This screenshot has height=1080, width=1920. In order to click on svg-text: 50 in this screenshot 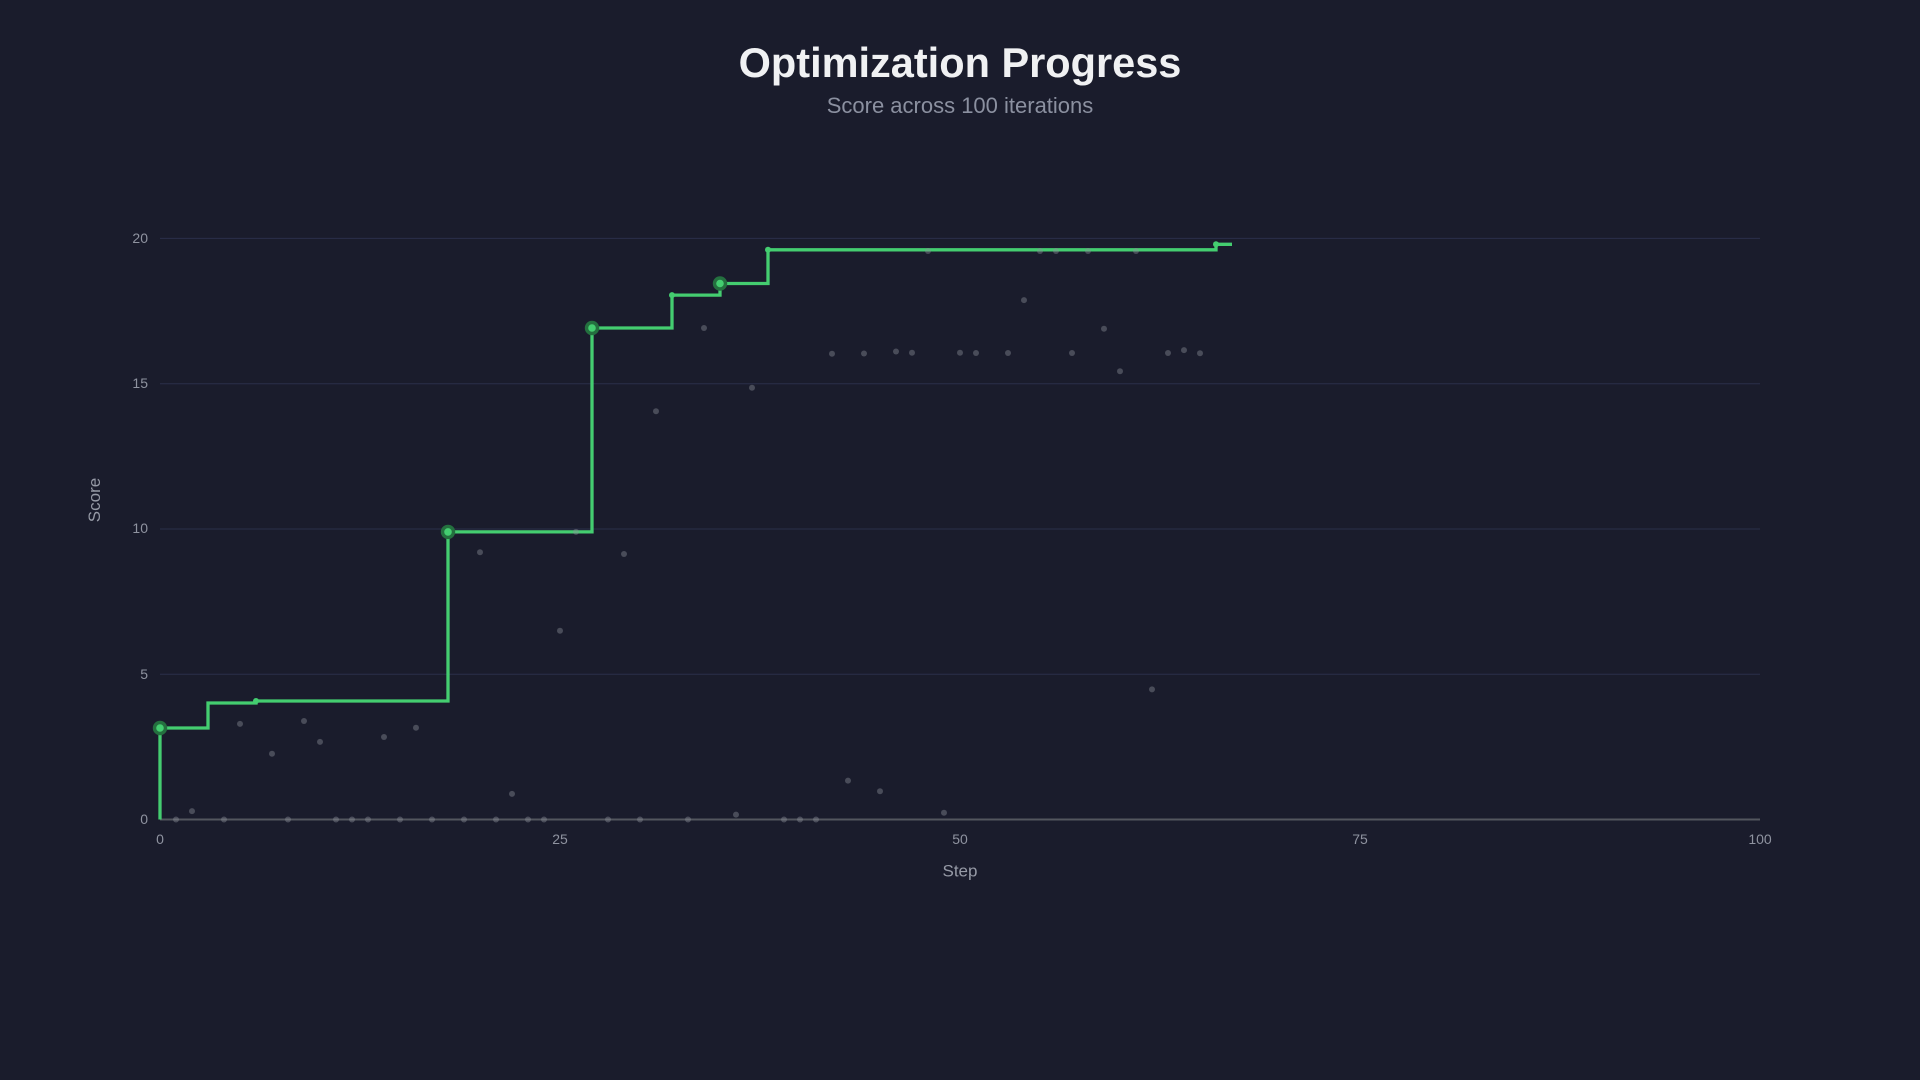, I will do `click(960, 839)`.